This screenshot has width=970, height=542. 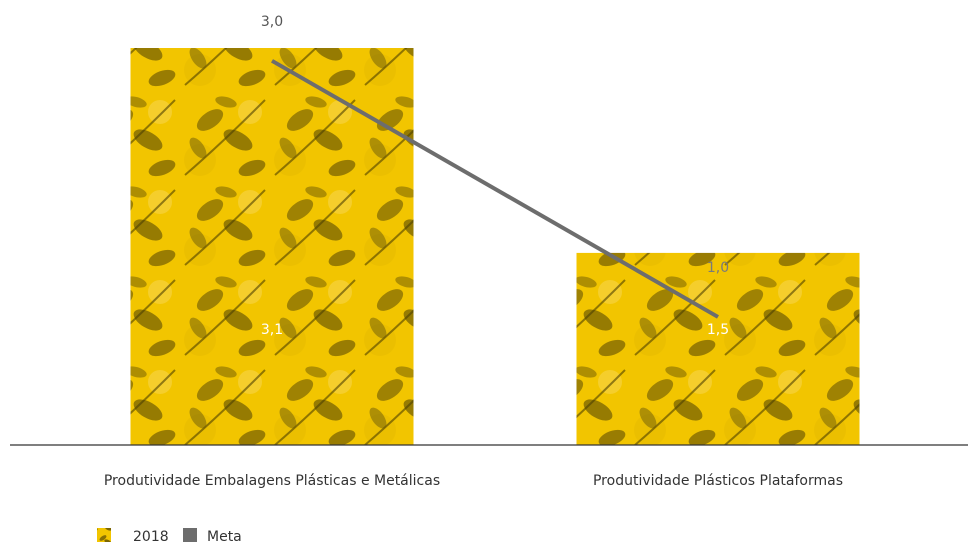 I want to click on legend-swatch-meta, so click(x=190, y=535).